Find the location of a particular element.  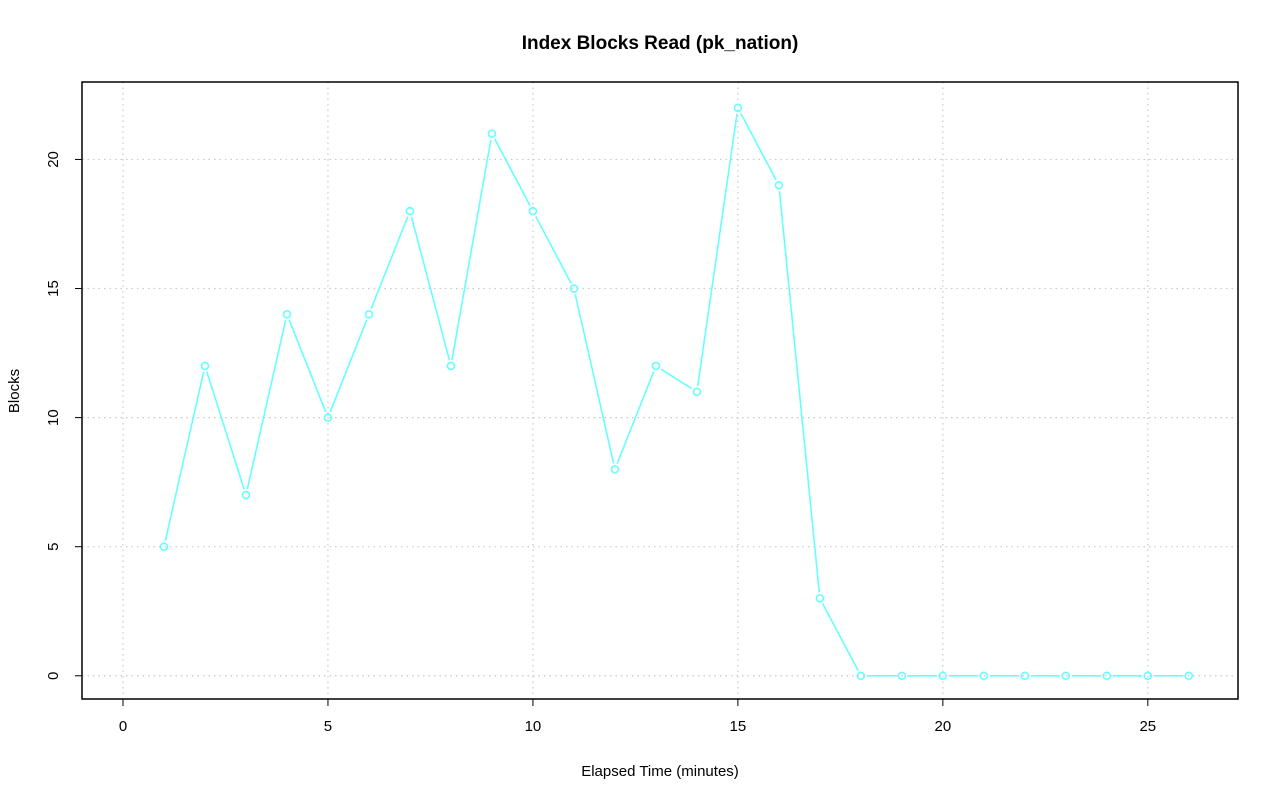

y-tick-label: 10 is located at coordinates (53, 417).